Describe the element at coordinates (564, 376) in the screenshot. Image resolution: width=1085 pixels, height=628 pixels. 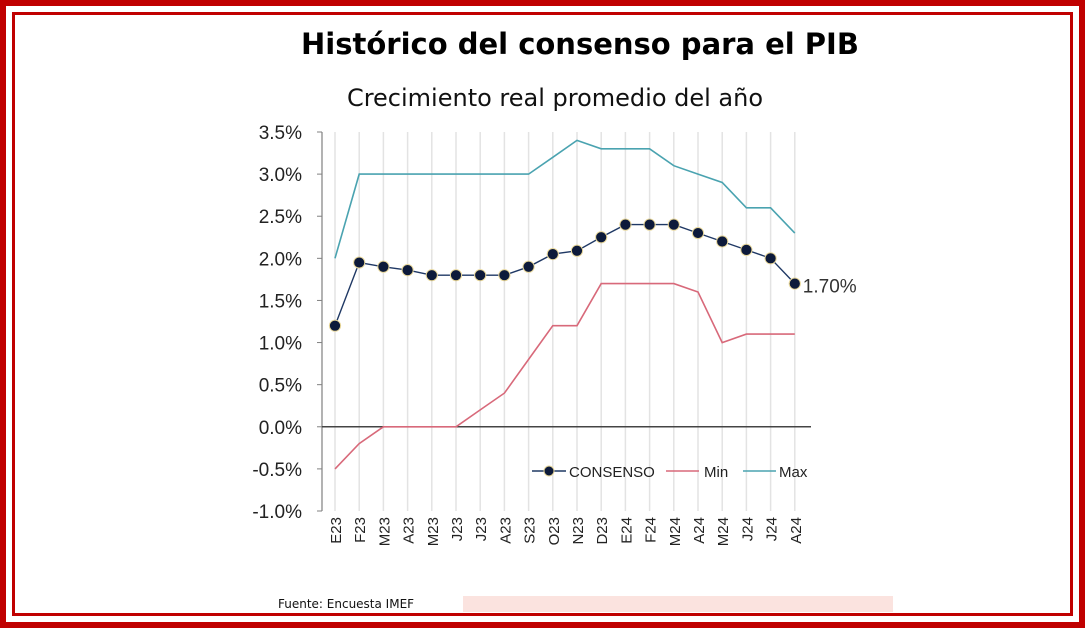
I see `series-line-min` at that location.